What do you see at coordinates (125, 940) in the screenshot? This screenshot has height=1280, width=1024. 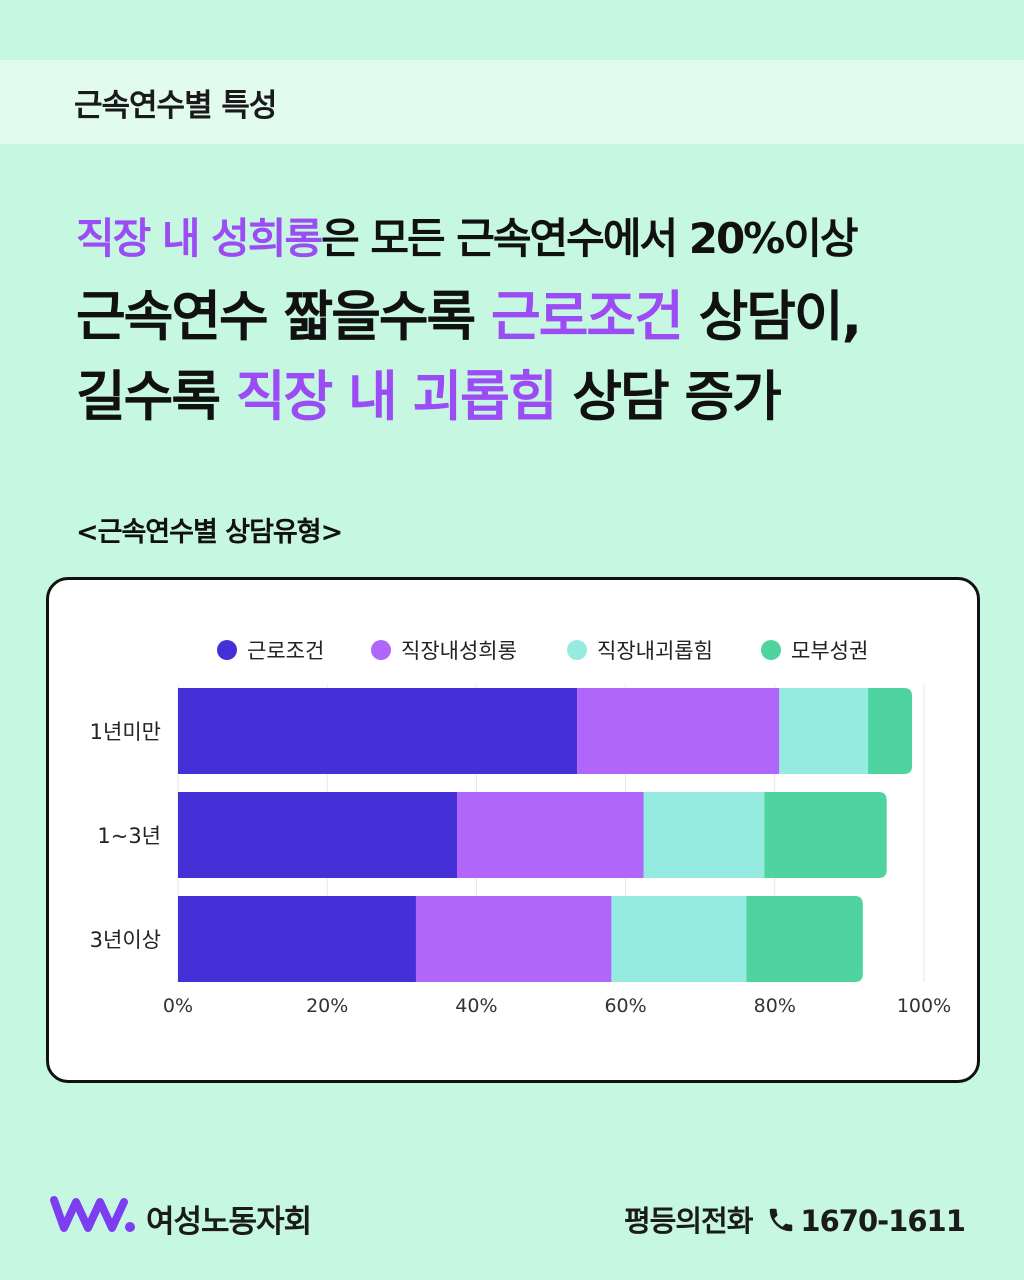 I see `category-label: 3년이상` at bounding box center [125, 940].